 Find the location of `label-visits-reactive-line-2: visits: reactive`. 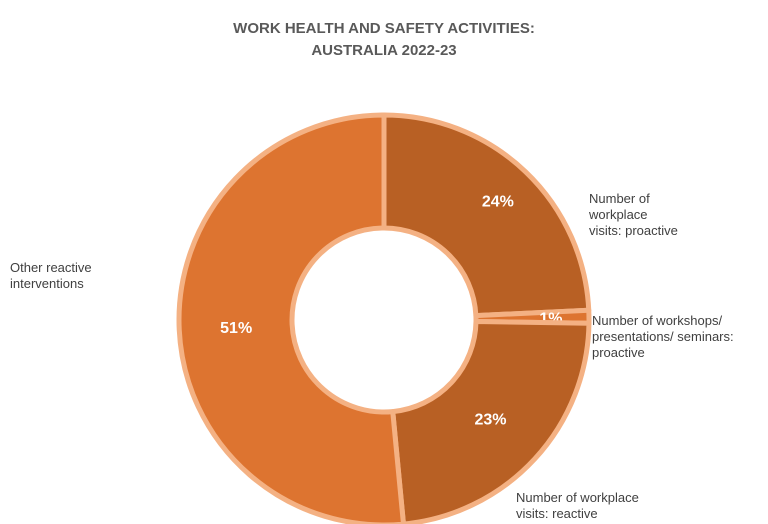

label-visits-reactive-line-2: visits: reactive is located at coordinates (557, 513).